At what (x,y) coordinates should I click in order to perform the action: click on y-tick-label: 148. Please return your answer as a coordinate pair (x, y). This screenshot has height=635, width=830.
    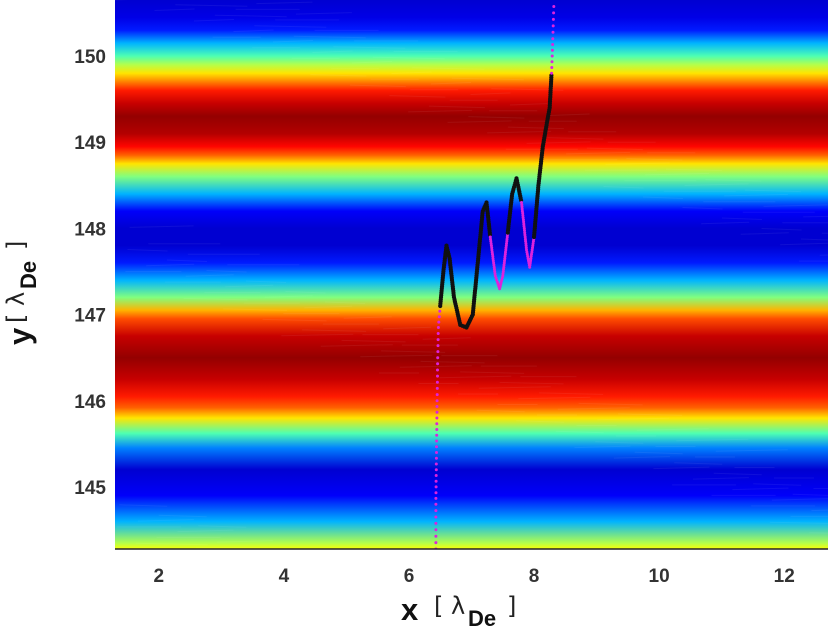
    Looking at the image, I should click on (90, 229).